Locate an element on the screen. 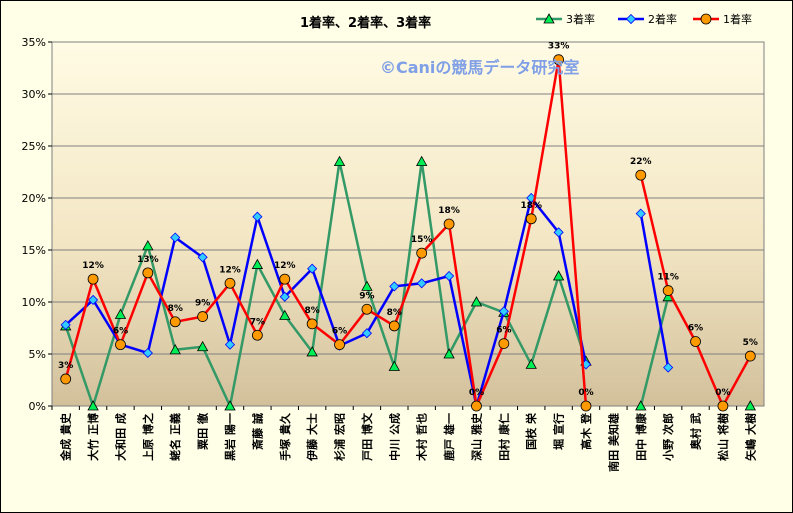 The height and width of the screenshot is (513, 793). x-tick-label: 田中 博康 is located at coordinates (641, 436).